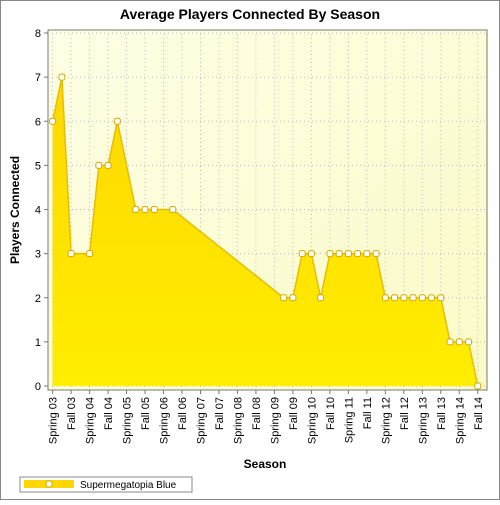  What do you see at coordinates (250, 14) in the screenshot?
I see `chart-title: Average Players Connected By Season` at bounding box center [250, 14].